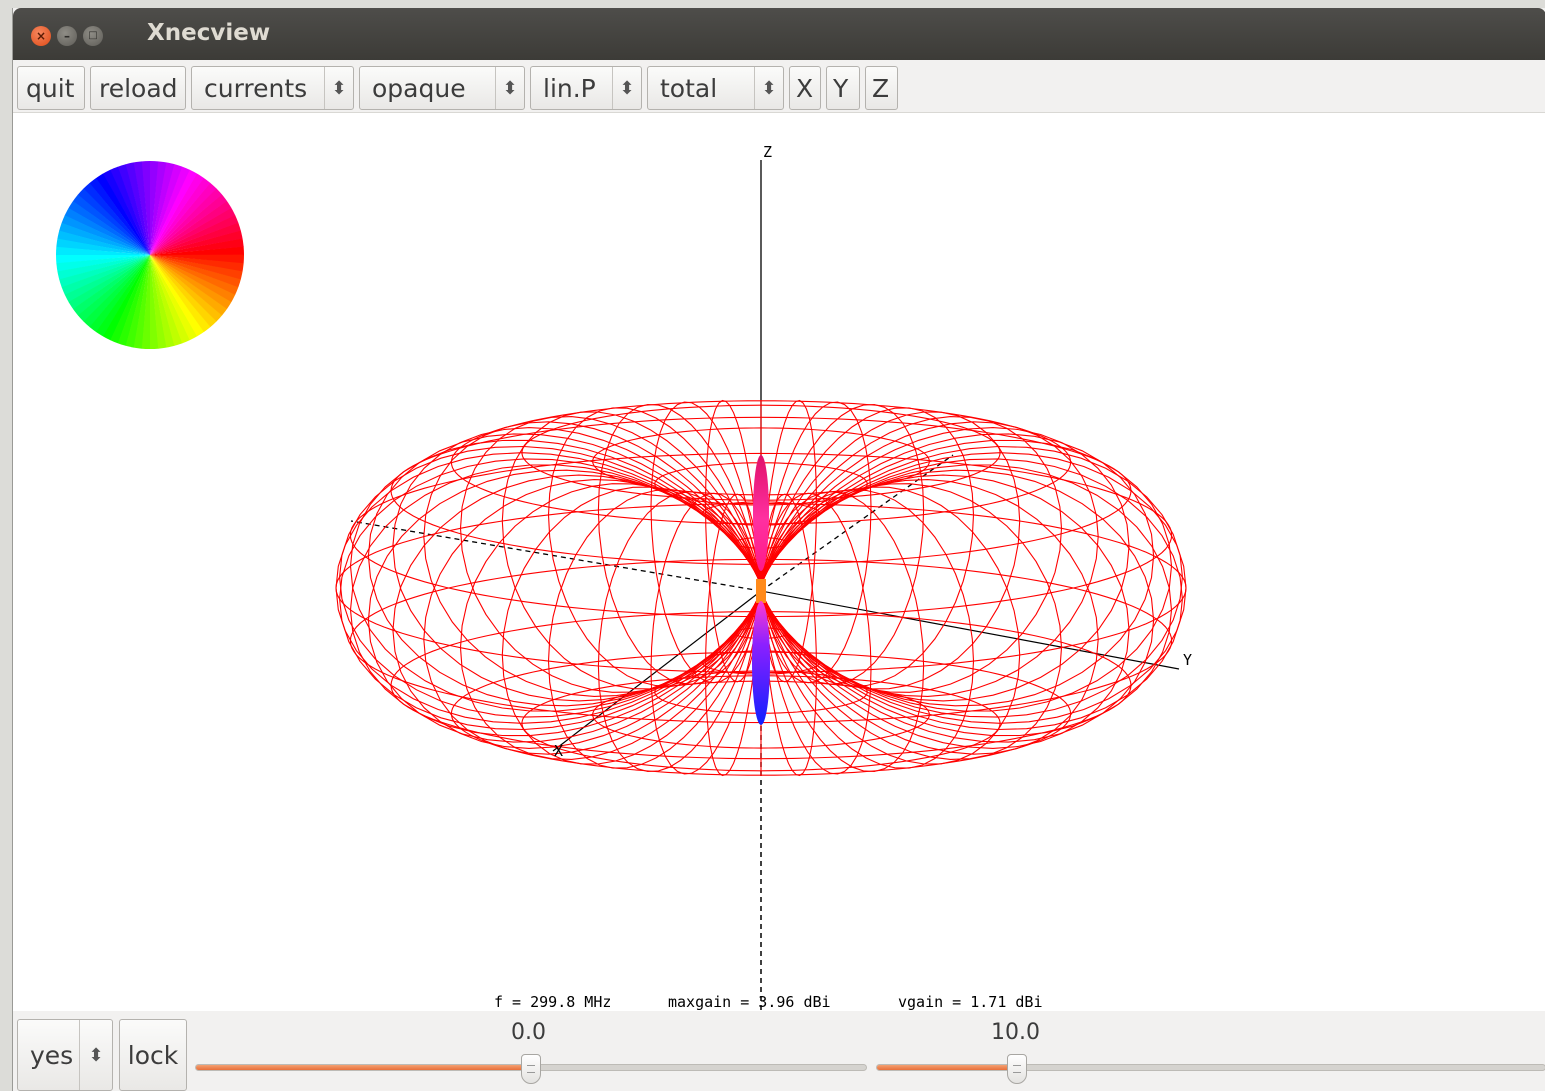 This screenshot has width=1545, height=1091. Describe the element at coordinates (153, 1055) in the screenshot. I see `lock-button: lock` at that location.